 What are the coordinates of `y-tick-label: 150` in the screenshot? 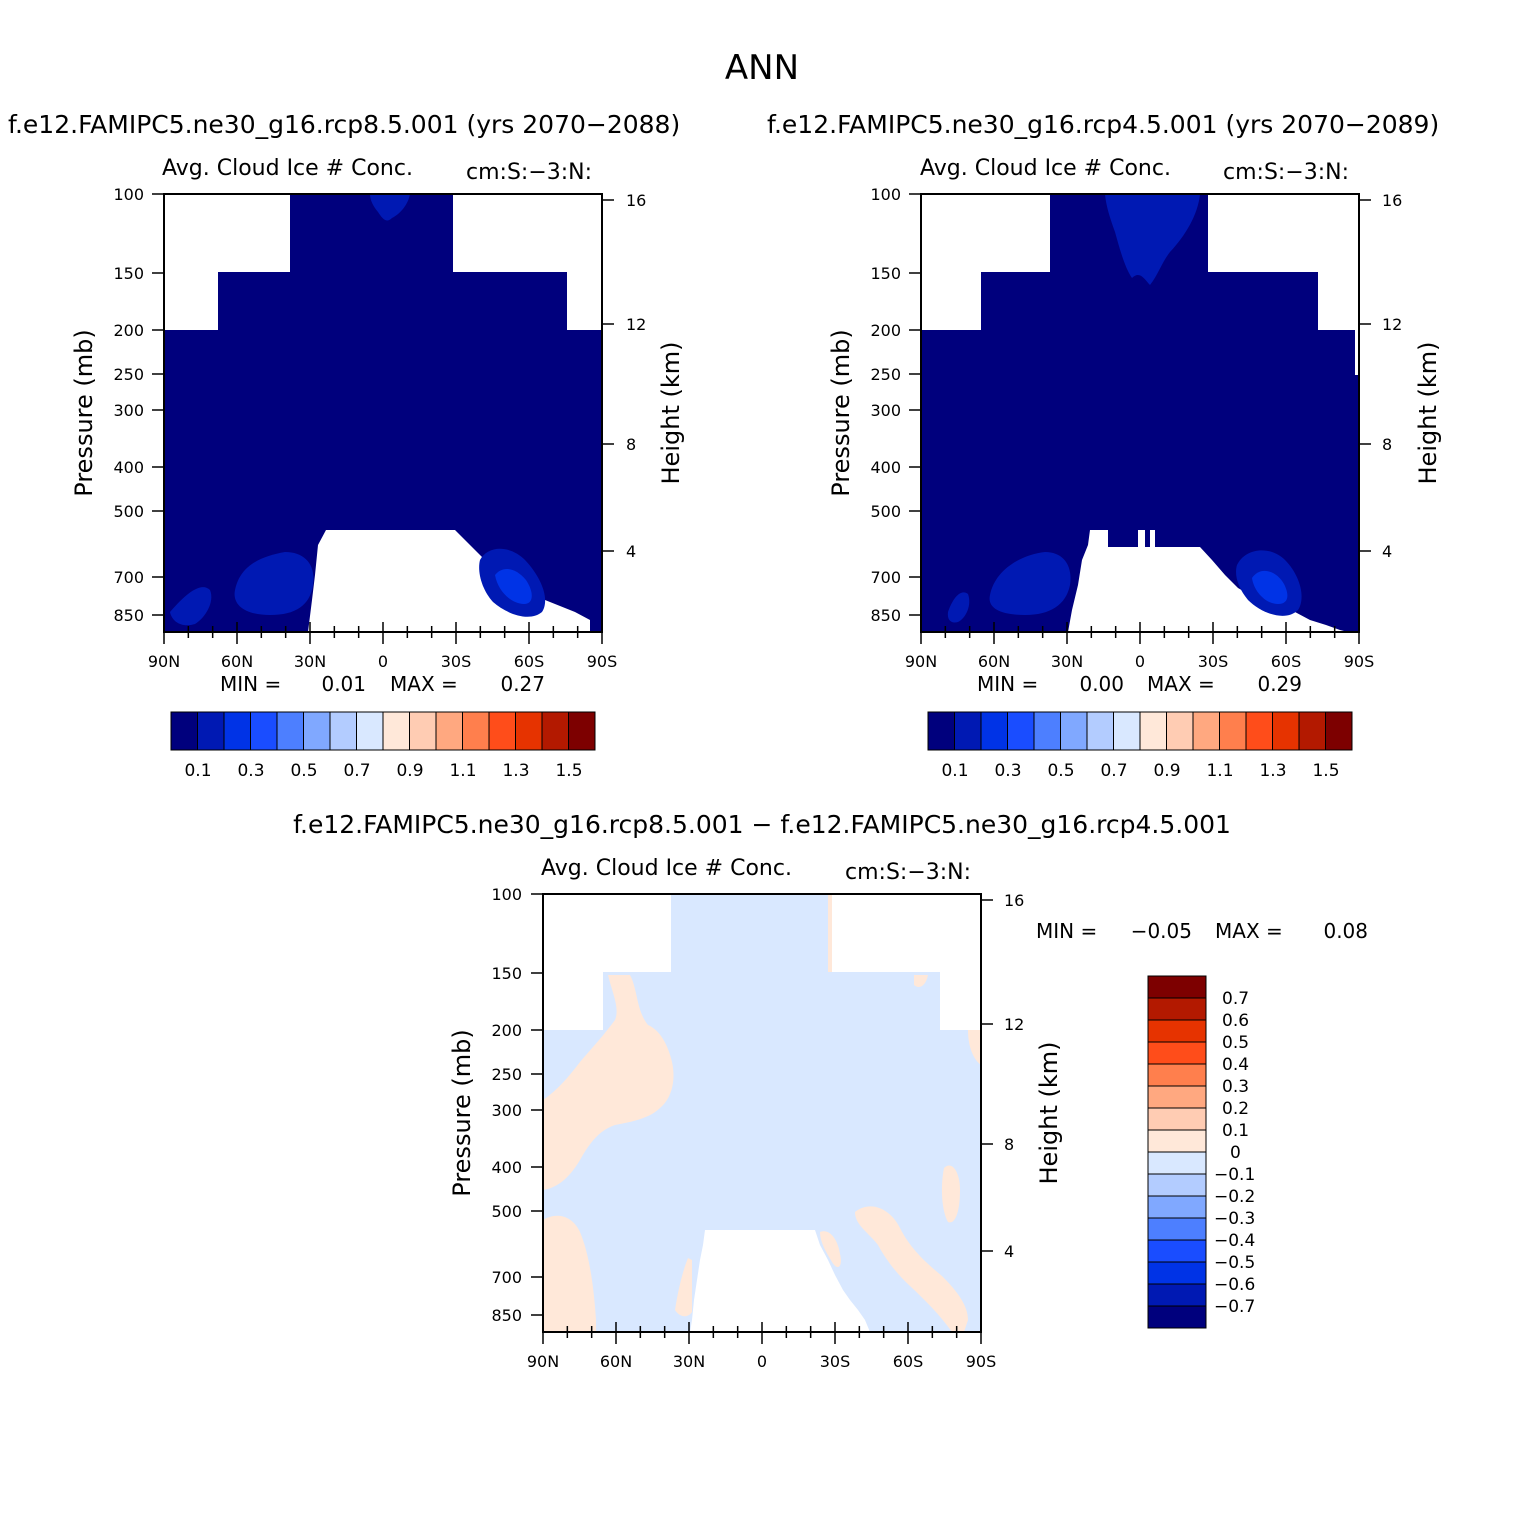 It's located at (128, 273).